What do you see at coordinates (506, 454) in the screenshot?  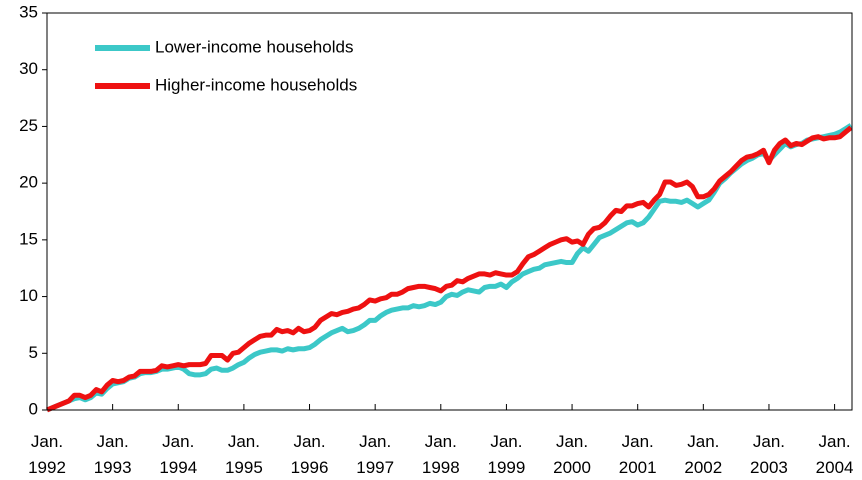 I see `x-tick-label: Jan. 1999` at bounding box center [506, 454].